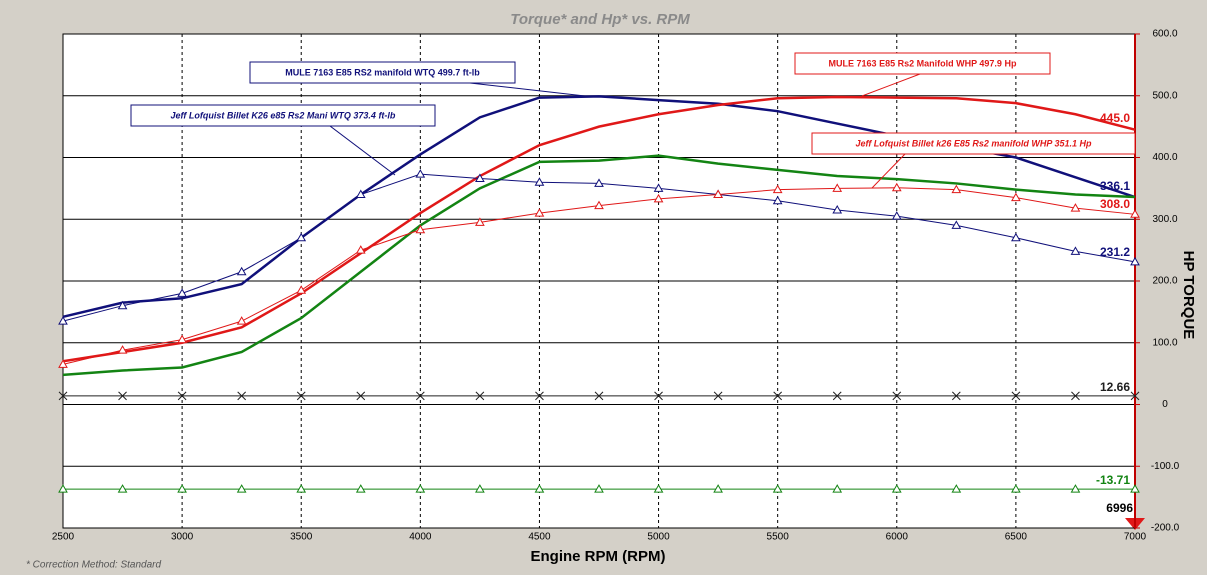 The width and height of the screenshot is (1207, 575). What do you see at coordinates (94, 565) in the screenshot?
I see `footnote: * Correction Method: Standard` at bounding box center [94, 565].